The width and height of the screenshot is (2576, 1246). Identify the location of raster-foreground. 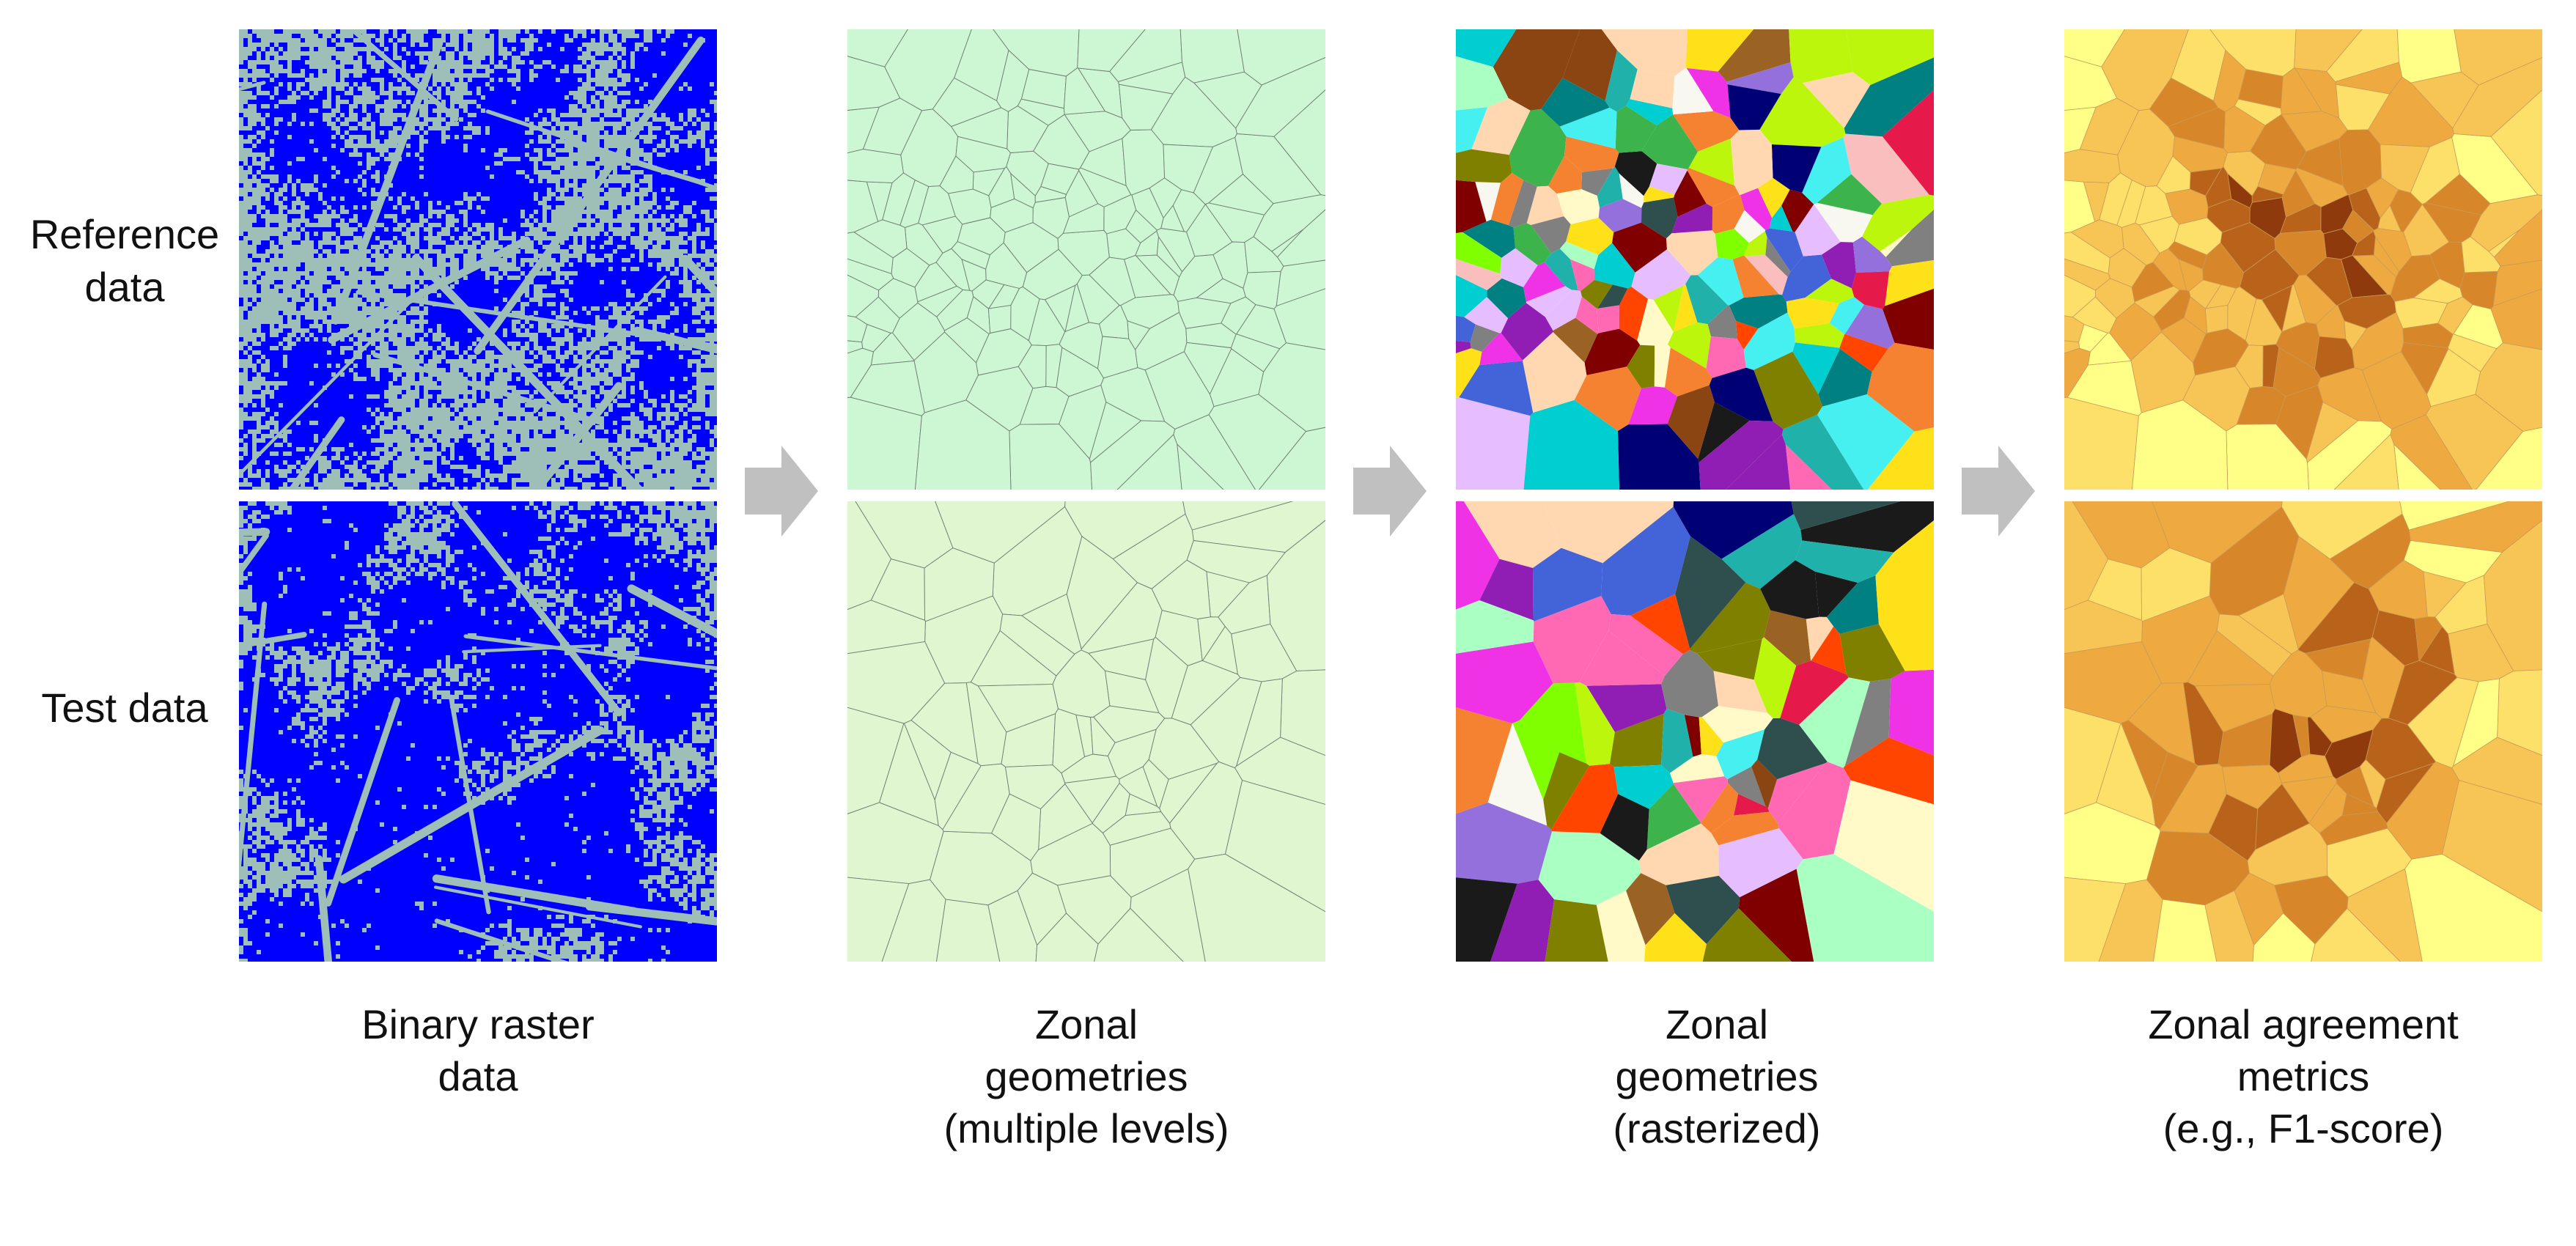
(478, 259).